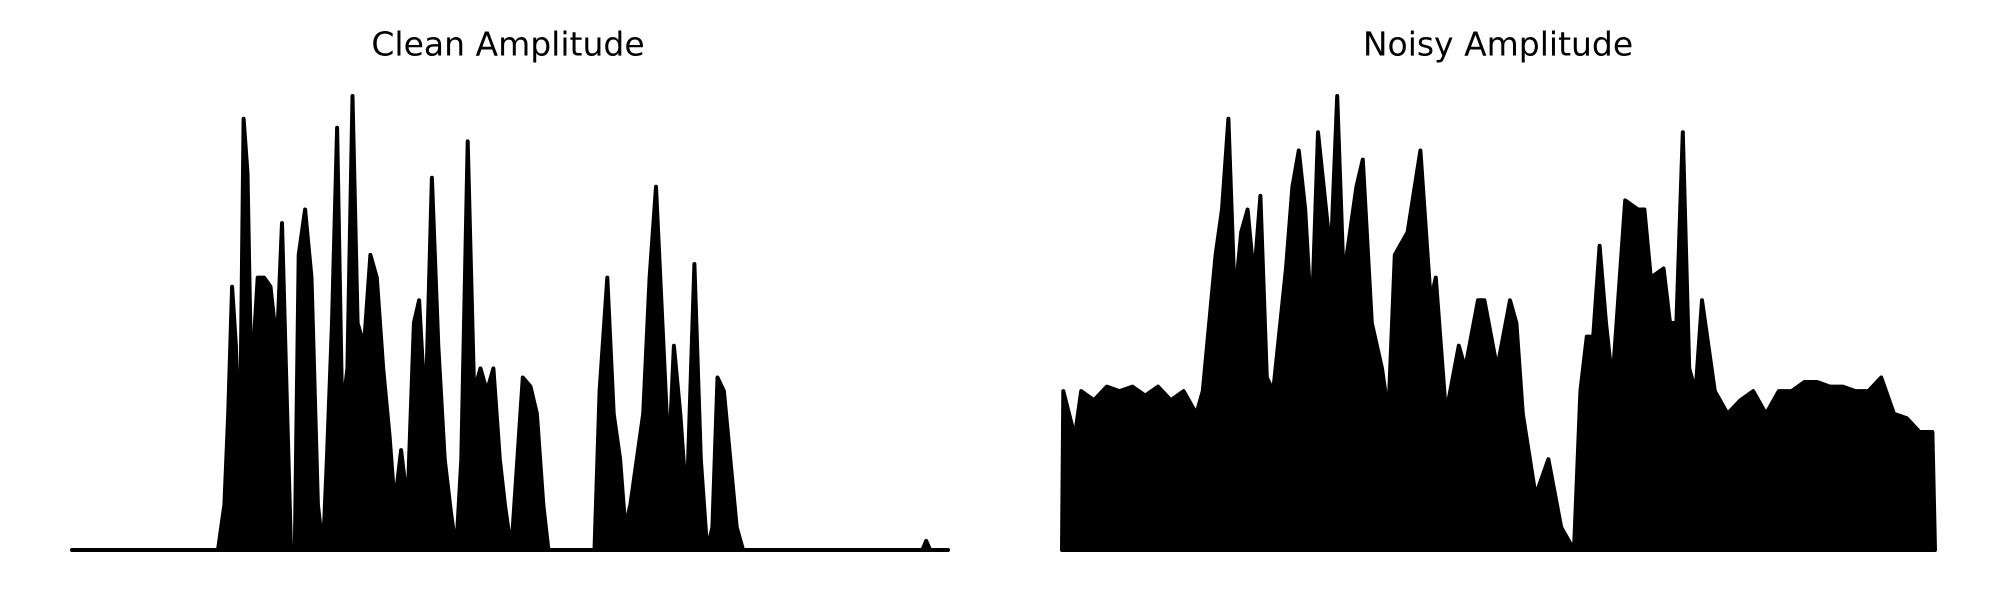  What do you see at coordinates (1498, 44) in the screenshot?
I see `chart-title: Noisy Amplitude` at bounding box center [1498, 44].